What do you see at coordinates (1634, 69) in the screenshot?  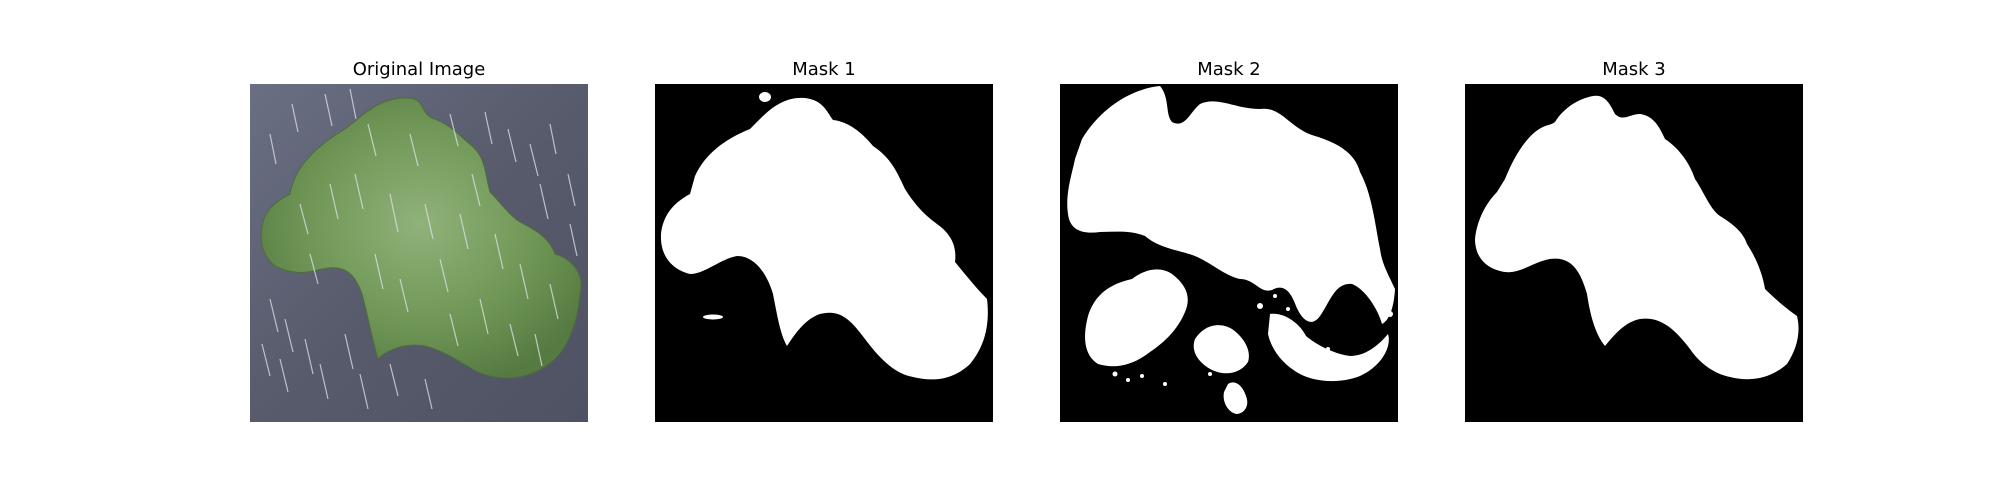 I see `panel-title-mask-3: Mask 3` at bounding box center [1634, 69].